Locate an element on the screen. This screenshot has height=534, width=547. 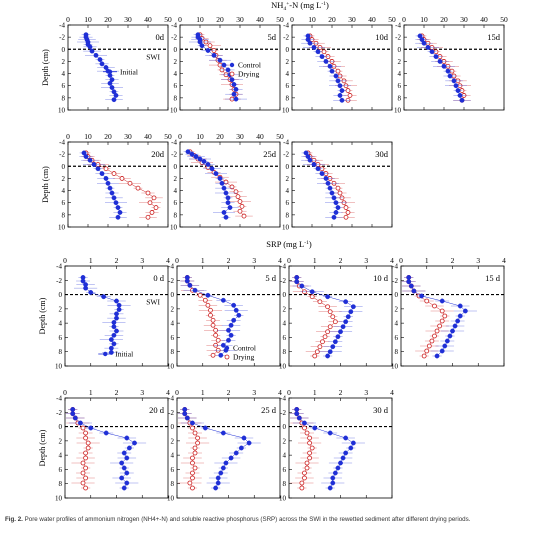
x-tick-label: 10 is located at coordinates (200, 19).